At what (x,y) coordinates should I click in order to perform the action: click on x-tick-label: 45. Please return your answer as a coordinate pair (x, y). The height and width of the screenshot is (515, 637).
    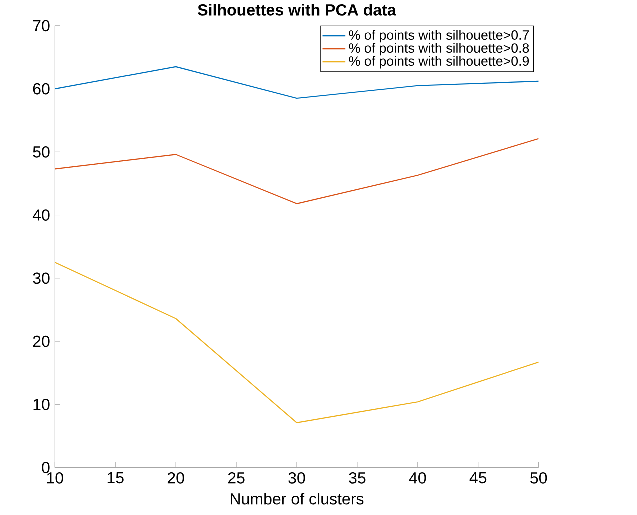
    Looking at the image, I should click on (478, 478).